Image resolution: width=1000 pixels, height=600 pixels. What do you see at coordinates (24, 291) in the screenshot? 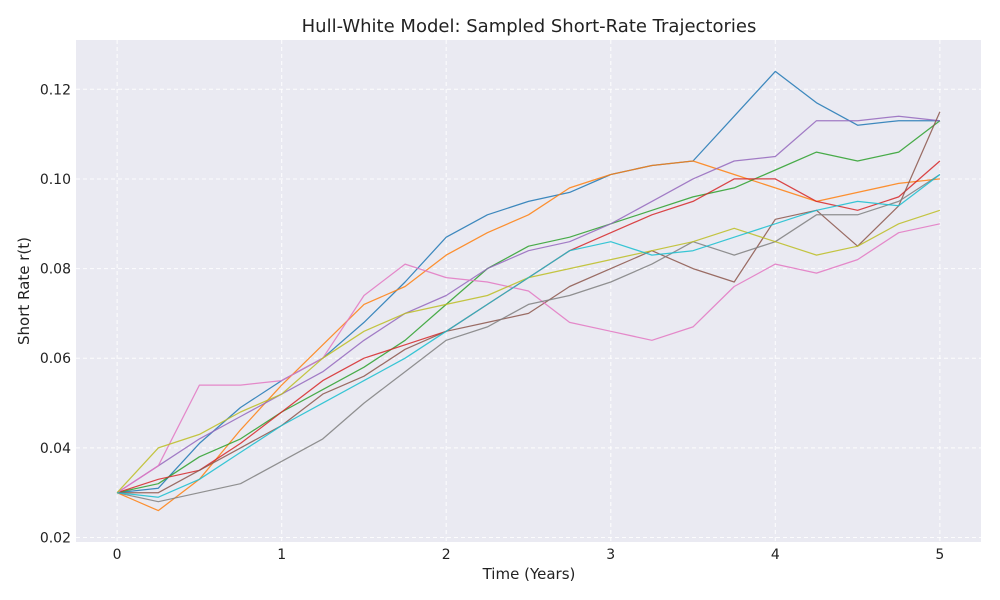
I see `y-axis-label: Short Rate r(t)` at bounding box center [24, 291].